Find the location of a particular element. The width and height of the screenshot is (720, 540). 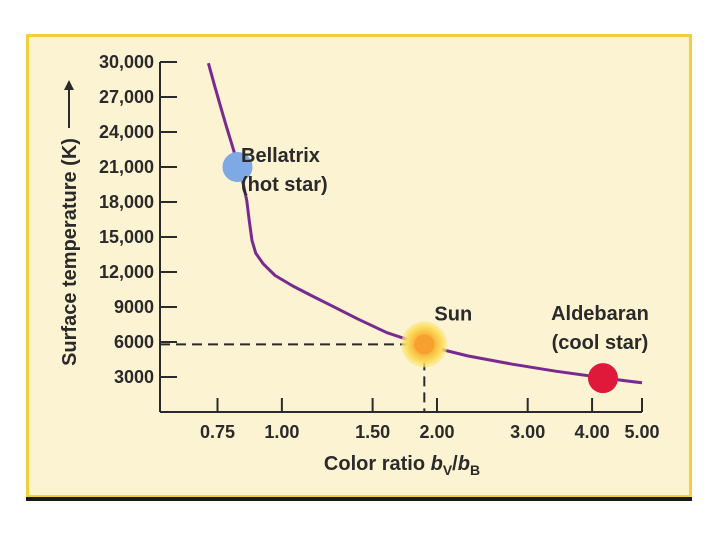

x-tick-label: 4.00 is located at coordinates (592, 432).